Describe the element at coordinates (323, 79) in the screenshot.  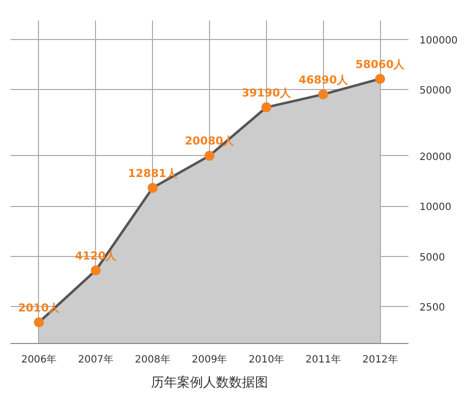
I see `data-label: 46890人` at that location.